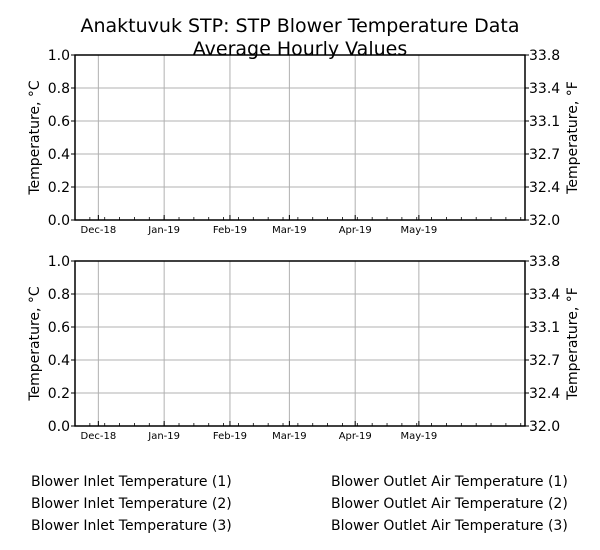 This screenshot has width=600, height=550. Describe the element at coordinates (131, 504) in the screenshot. I see `legend-item-inlet-2: Blower Inlet Temperature (2)` at that location.